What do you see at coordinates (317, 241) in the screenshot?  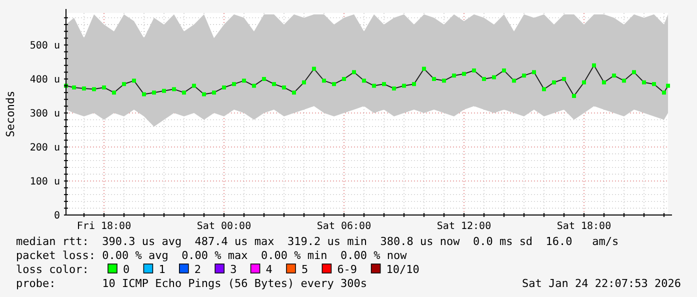 I see `text: median rtt: 390.3 us avg 487.4 us max 319.2 us min 380.8 us now 0.0 ms sd 16.0 am/s` at bounding box center [317, 241].